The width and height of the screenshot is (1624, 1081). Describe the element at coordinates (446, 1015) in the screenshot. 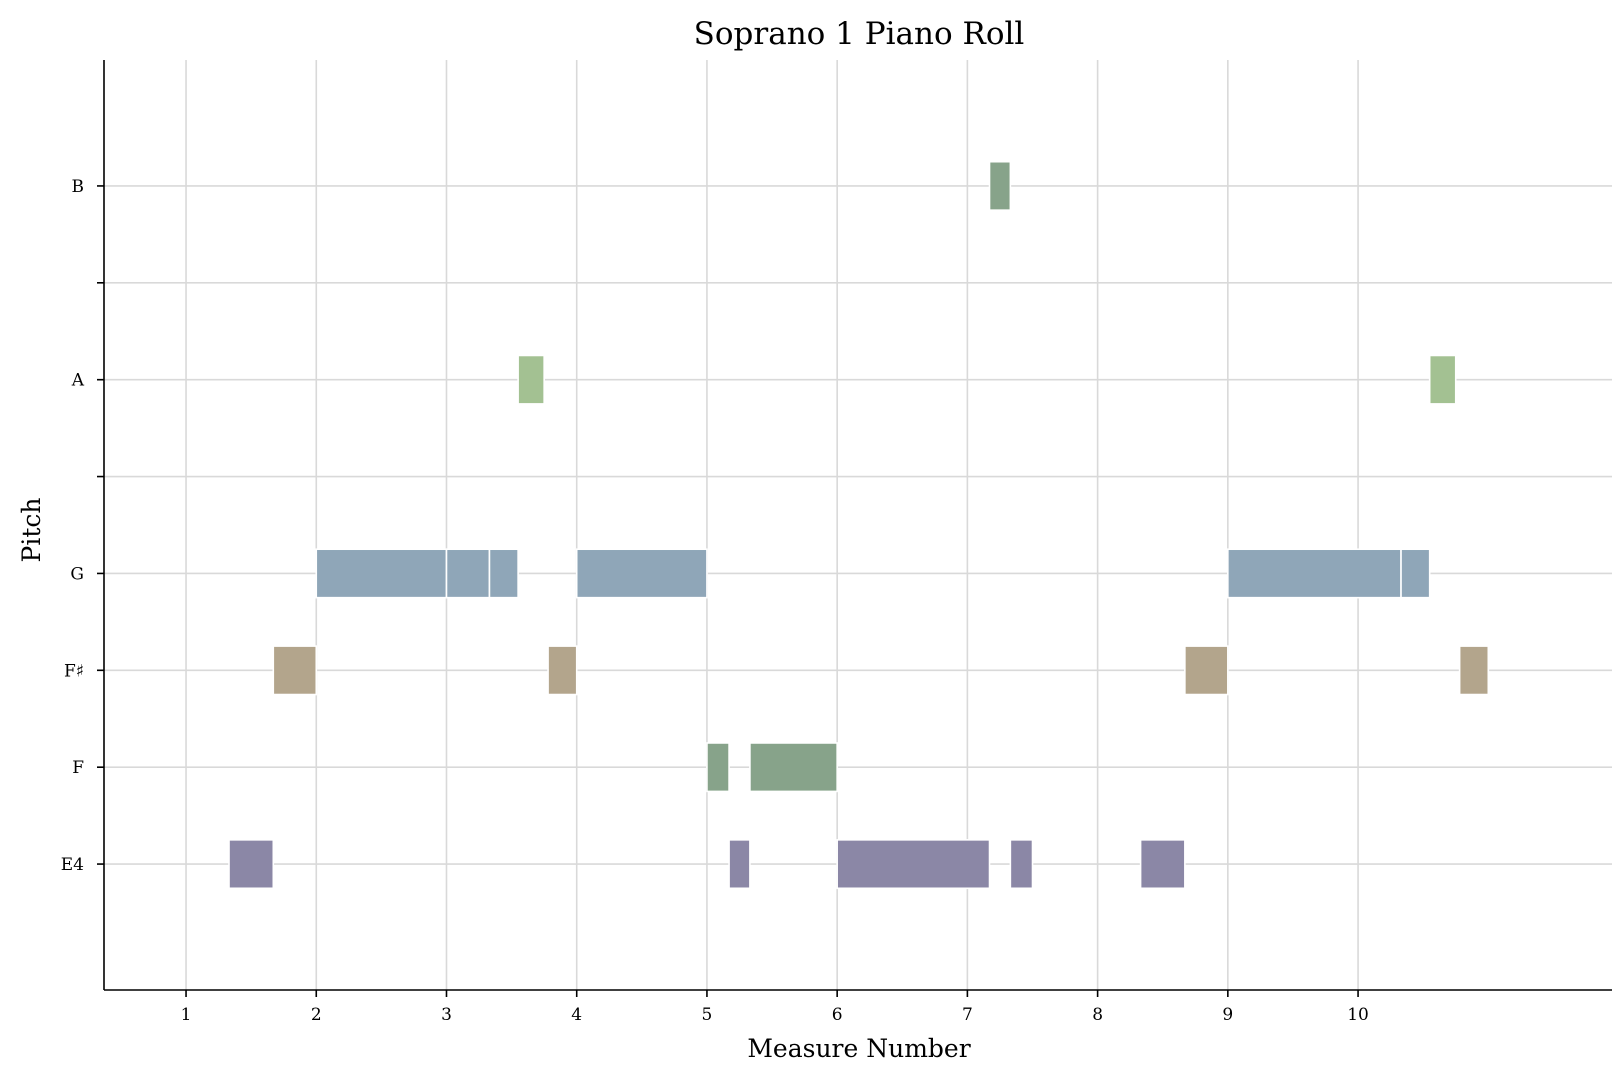

I see `x-tick-label: 3` at that location.